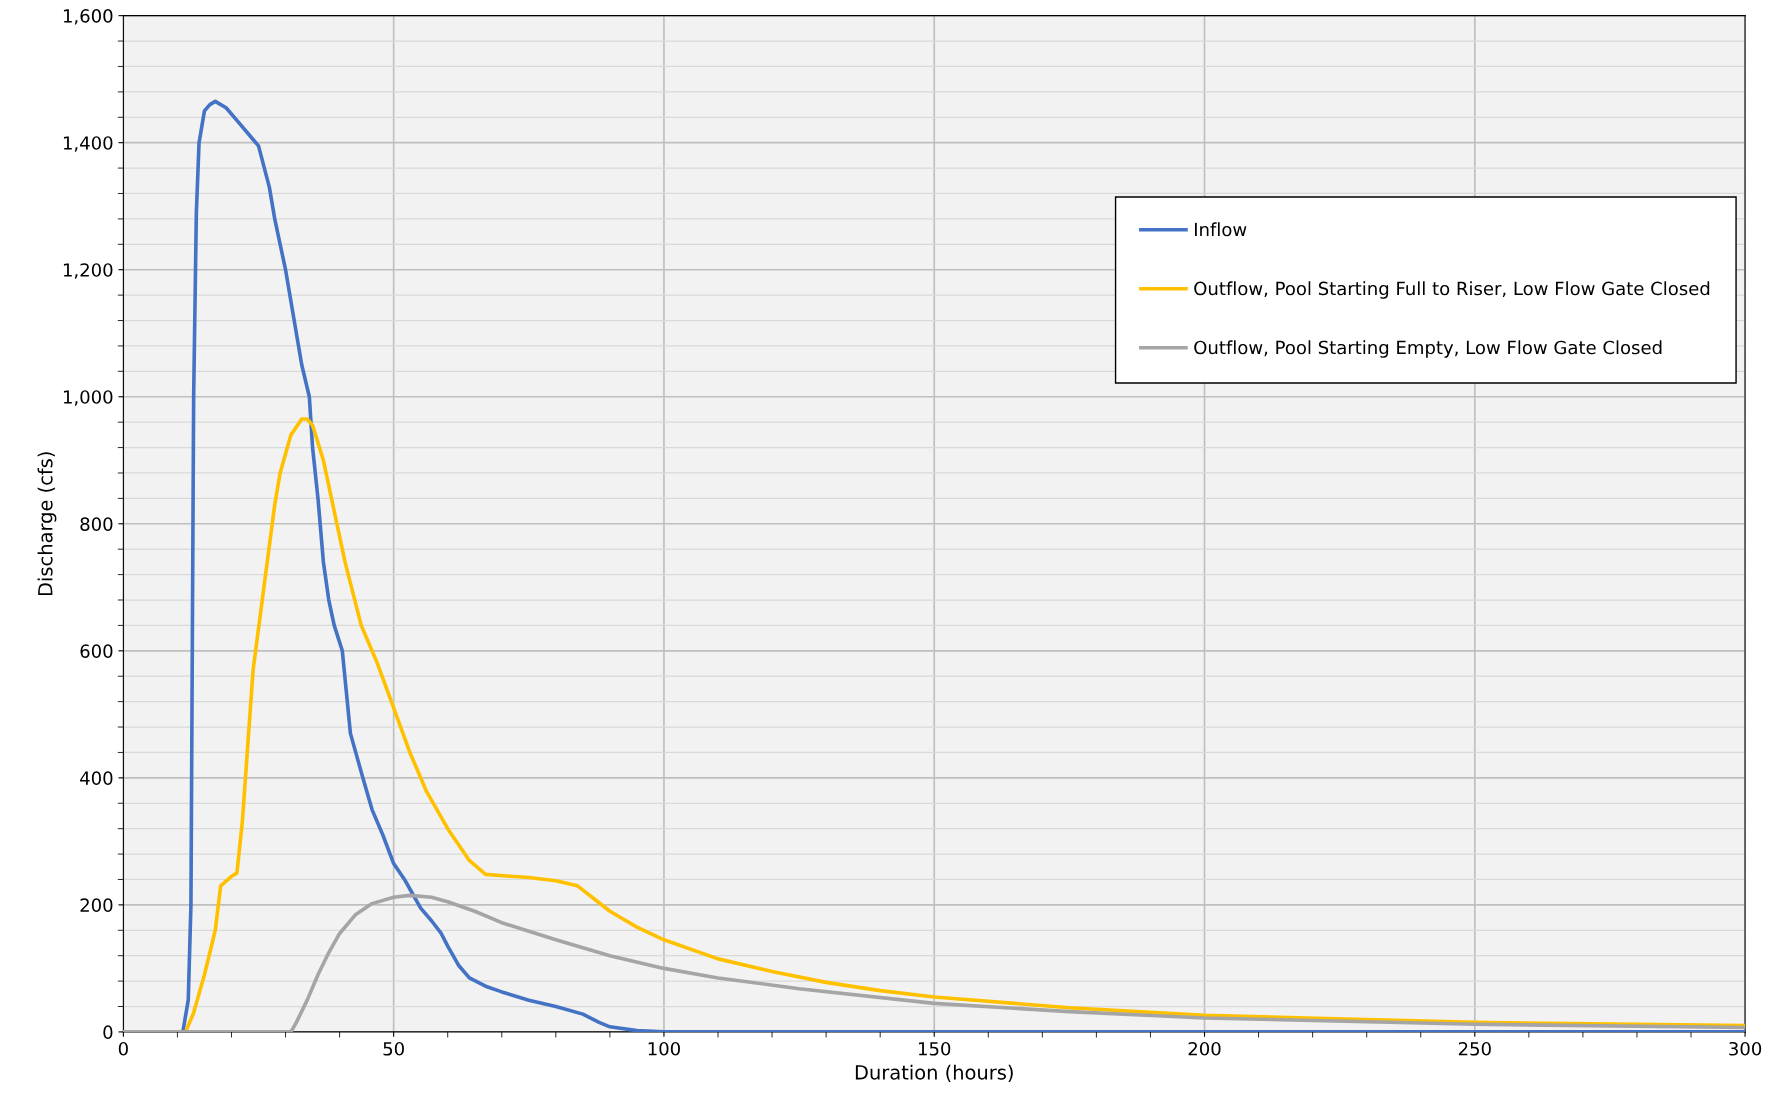  Describe the element at coordinates (393, 1048) in the screenshot. I see `x-tick-label: 50` at that location.